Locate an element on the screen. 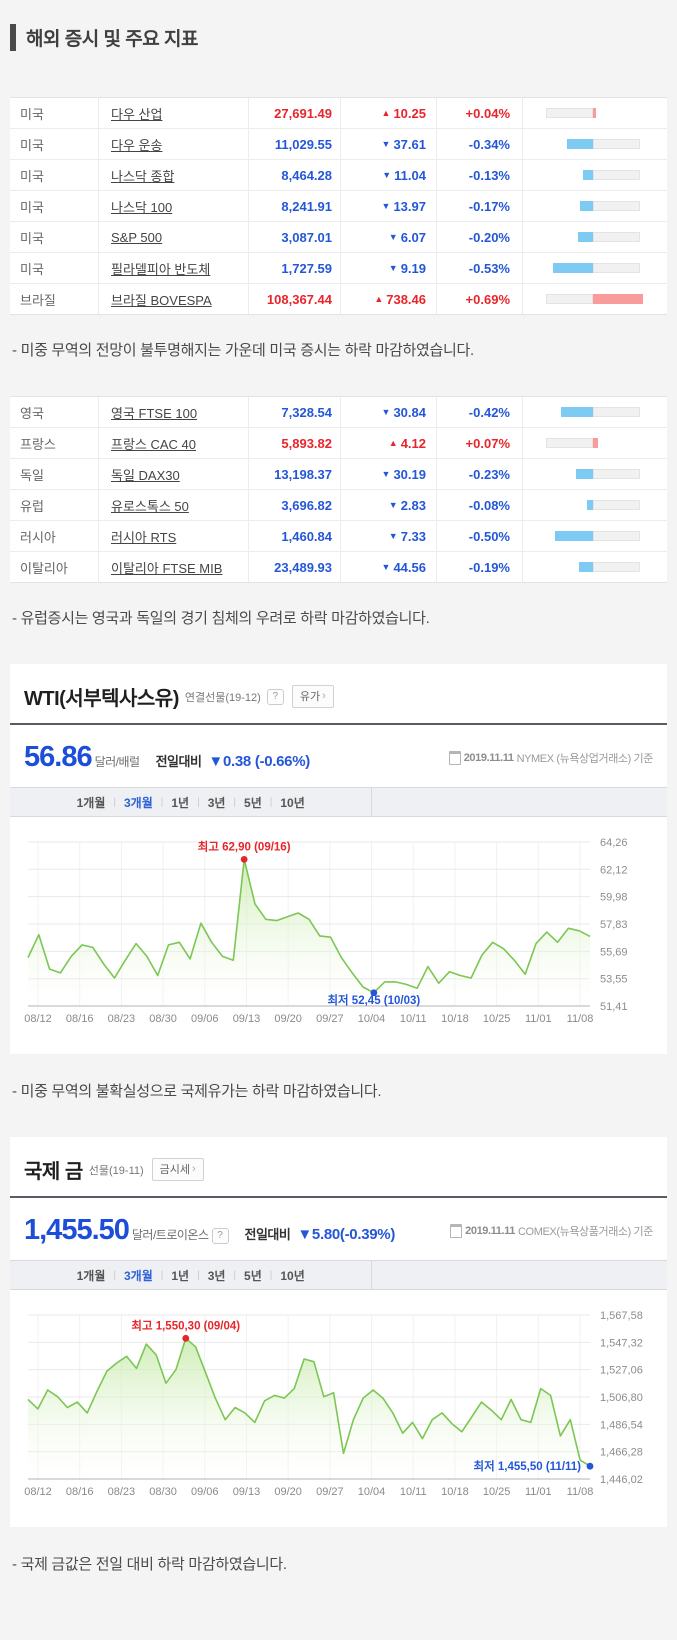 This screenshot has height=1640, width=677. oil-price-link-button: 유가 › is located at coordinates (312, 696).